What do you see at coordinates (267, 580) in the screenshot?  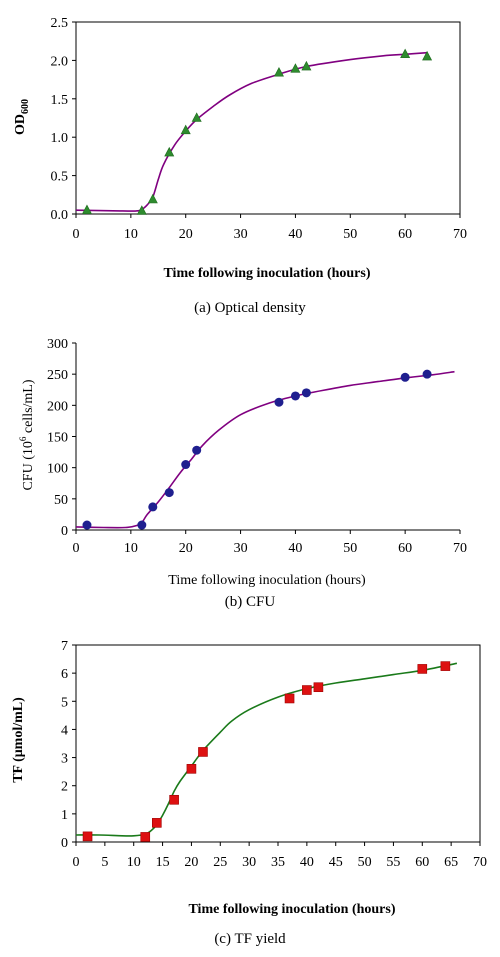 I see `xlabel-b: Time following inoculation (hours)` at bounding box center [267, 580].